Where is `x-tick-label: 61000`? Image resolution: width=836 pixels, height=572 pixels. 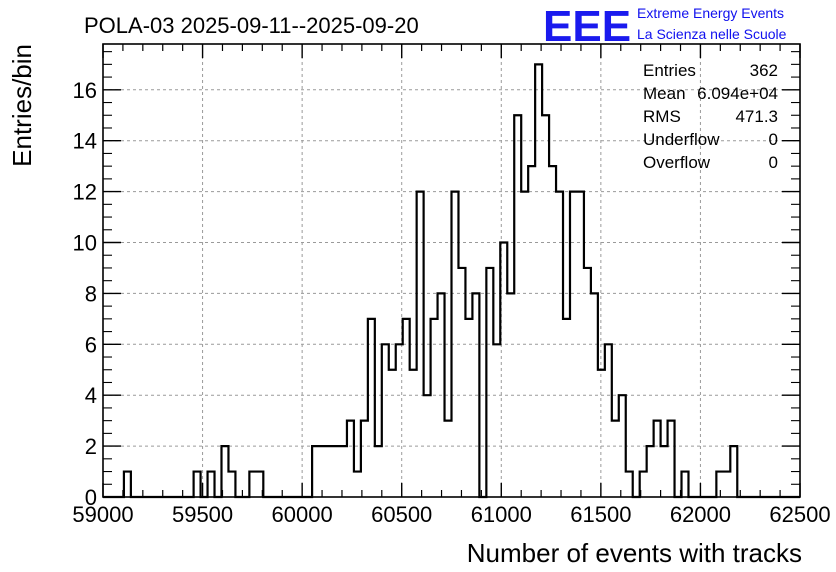
x-tick-label: 61000 is located at coordinates (501, 514).